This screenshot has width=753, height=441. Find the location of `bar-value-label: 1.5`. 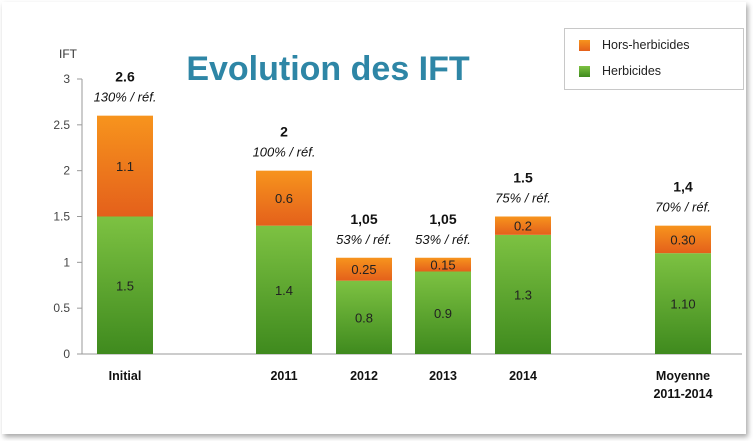

bar-value-label: 1.5 is located at coordinates (125, 285).